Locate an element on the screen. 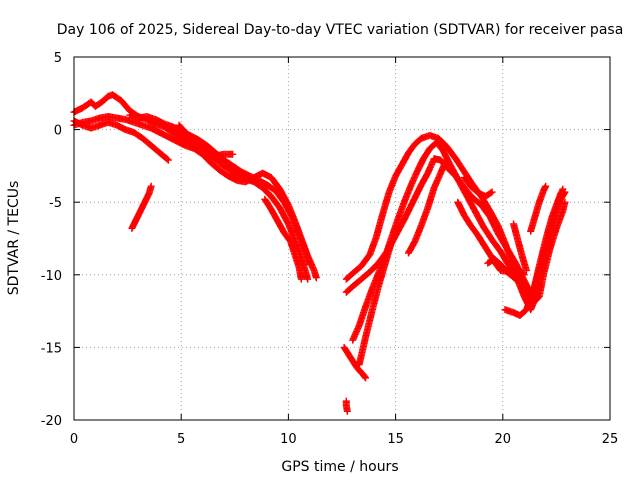 Image resolution: width=640 pixels, height=480 pixels. x-tick-label: 20 is located at coordinates (503, 439).